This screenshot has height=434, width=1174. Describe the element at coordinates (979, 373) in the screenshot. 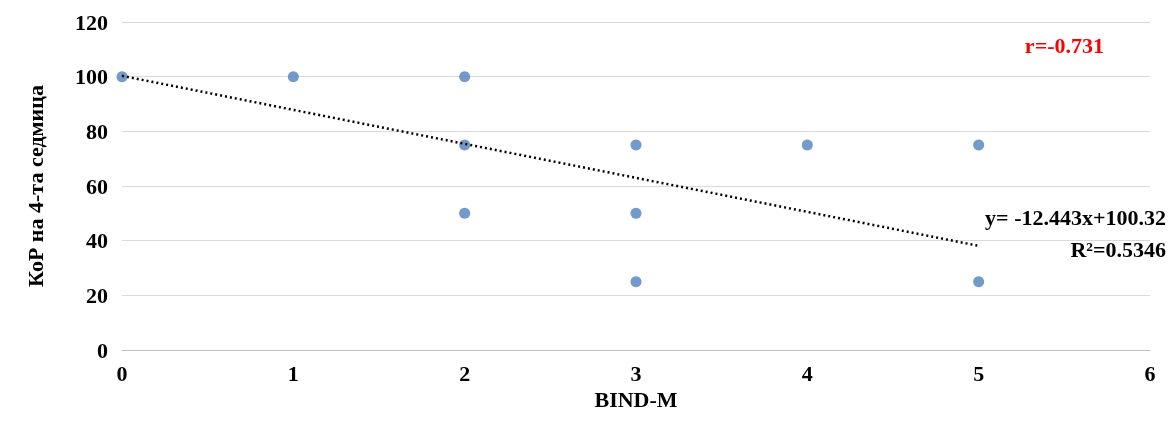

I see `x-tick-label: 5` at that location.